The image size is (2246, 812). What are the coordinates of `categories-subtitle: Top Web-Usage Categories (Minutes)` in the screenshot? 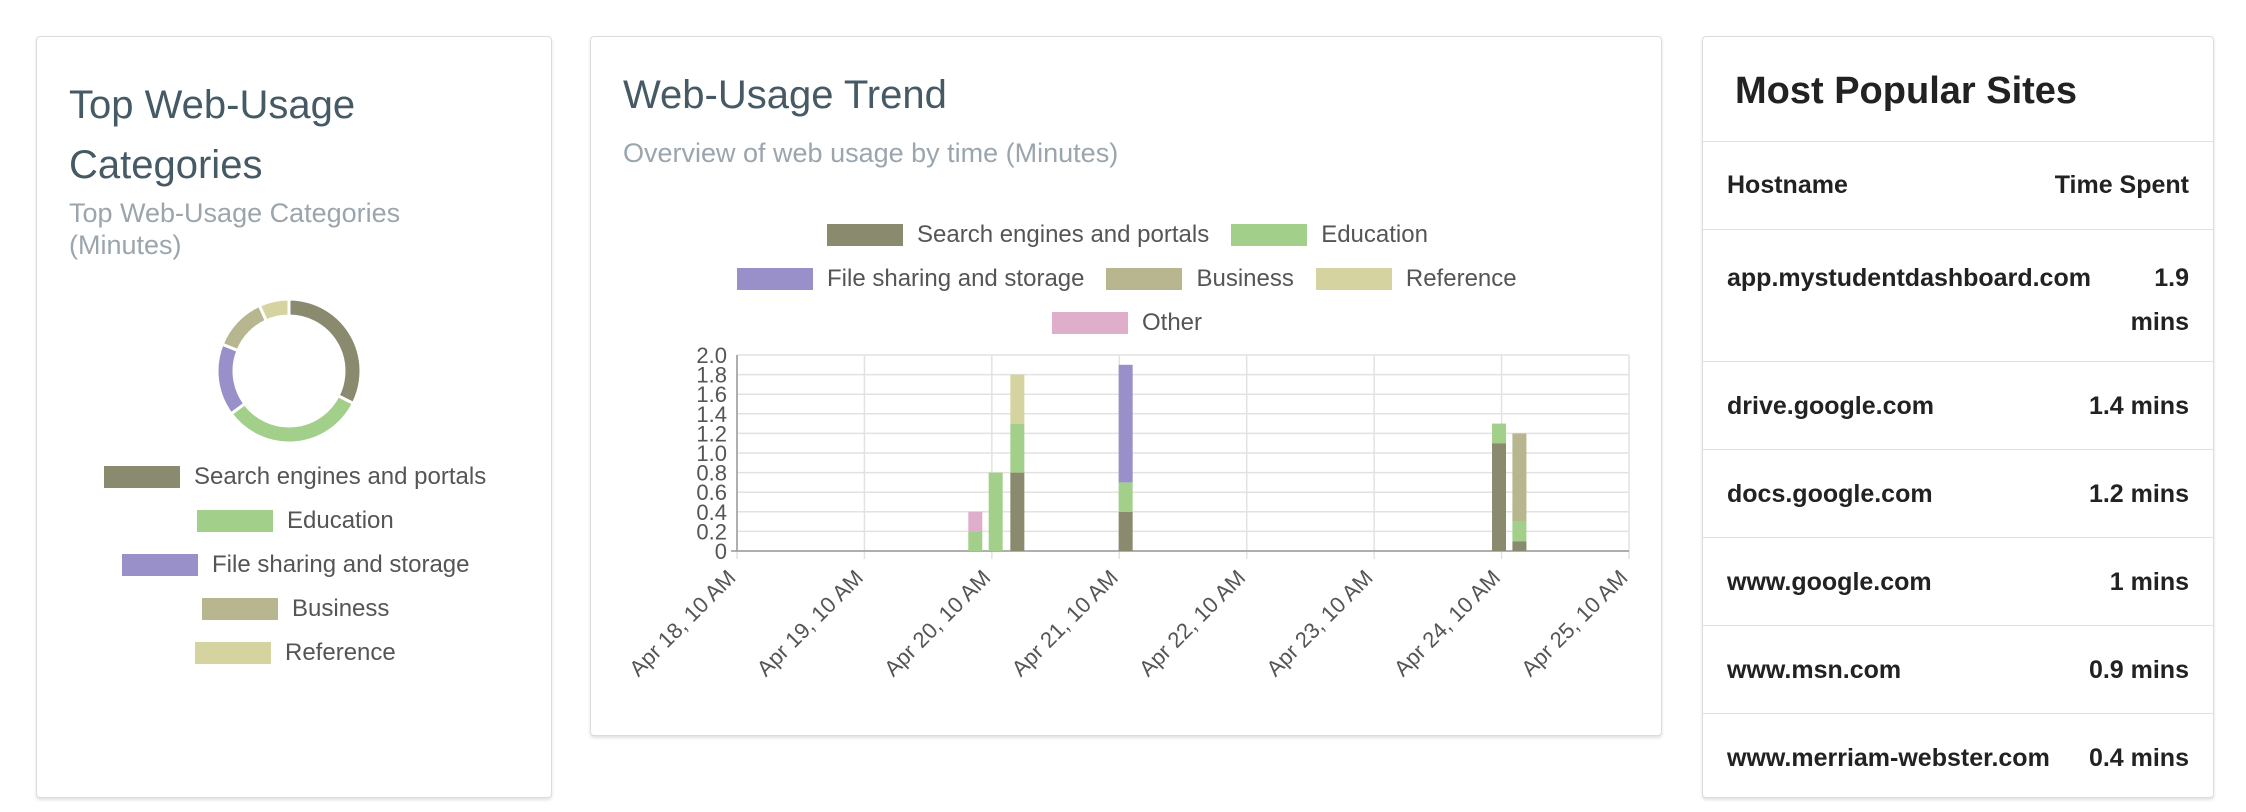 It's located at (235, 229).